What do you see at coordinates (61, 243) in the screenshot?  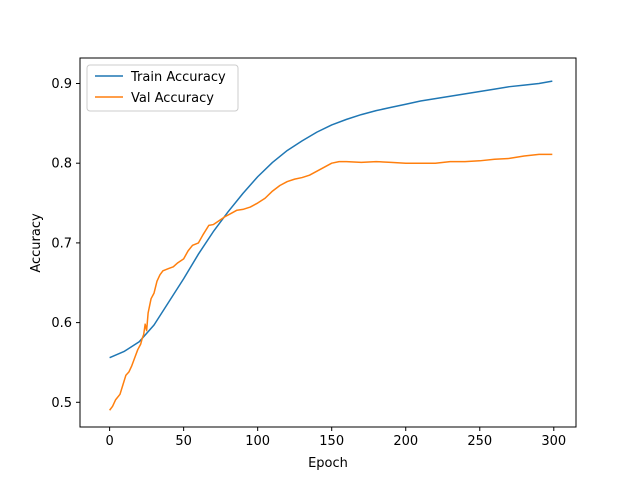 I see `y-tick-label: 0.7` at bounding box center [61, 243].